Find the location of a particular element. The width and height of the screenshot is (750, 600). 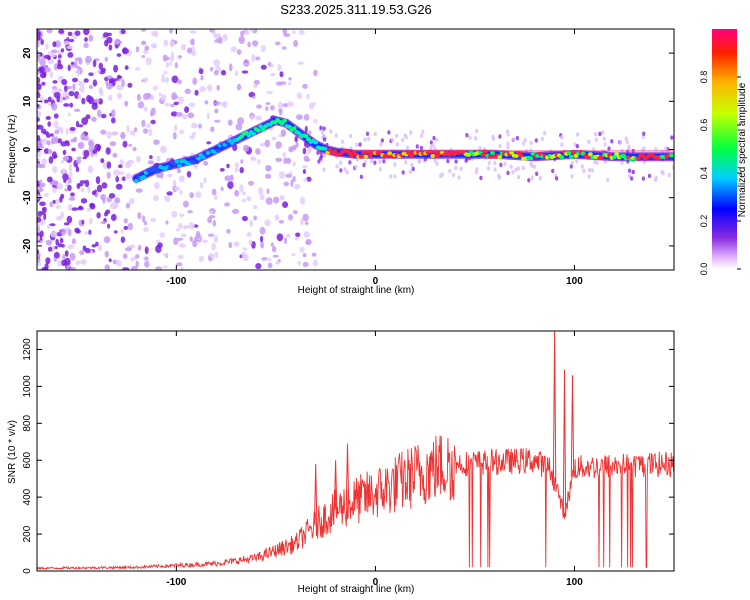

y-tick-label: 600 is located at coordinates (27, 459).